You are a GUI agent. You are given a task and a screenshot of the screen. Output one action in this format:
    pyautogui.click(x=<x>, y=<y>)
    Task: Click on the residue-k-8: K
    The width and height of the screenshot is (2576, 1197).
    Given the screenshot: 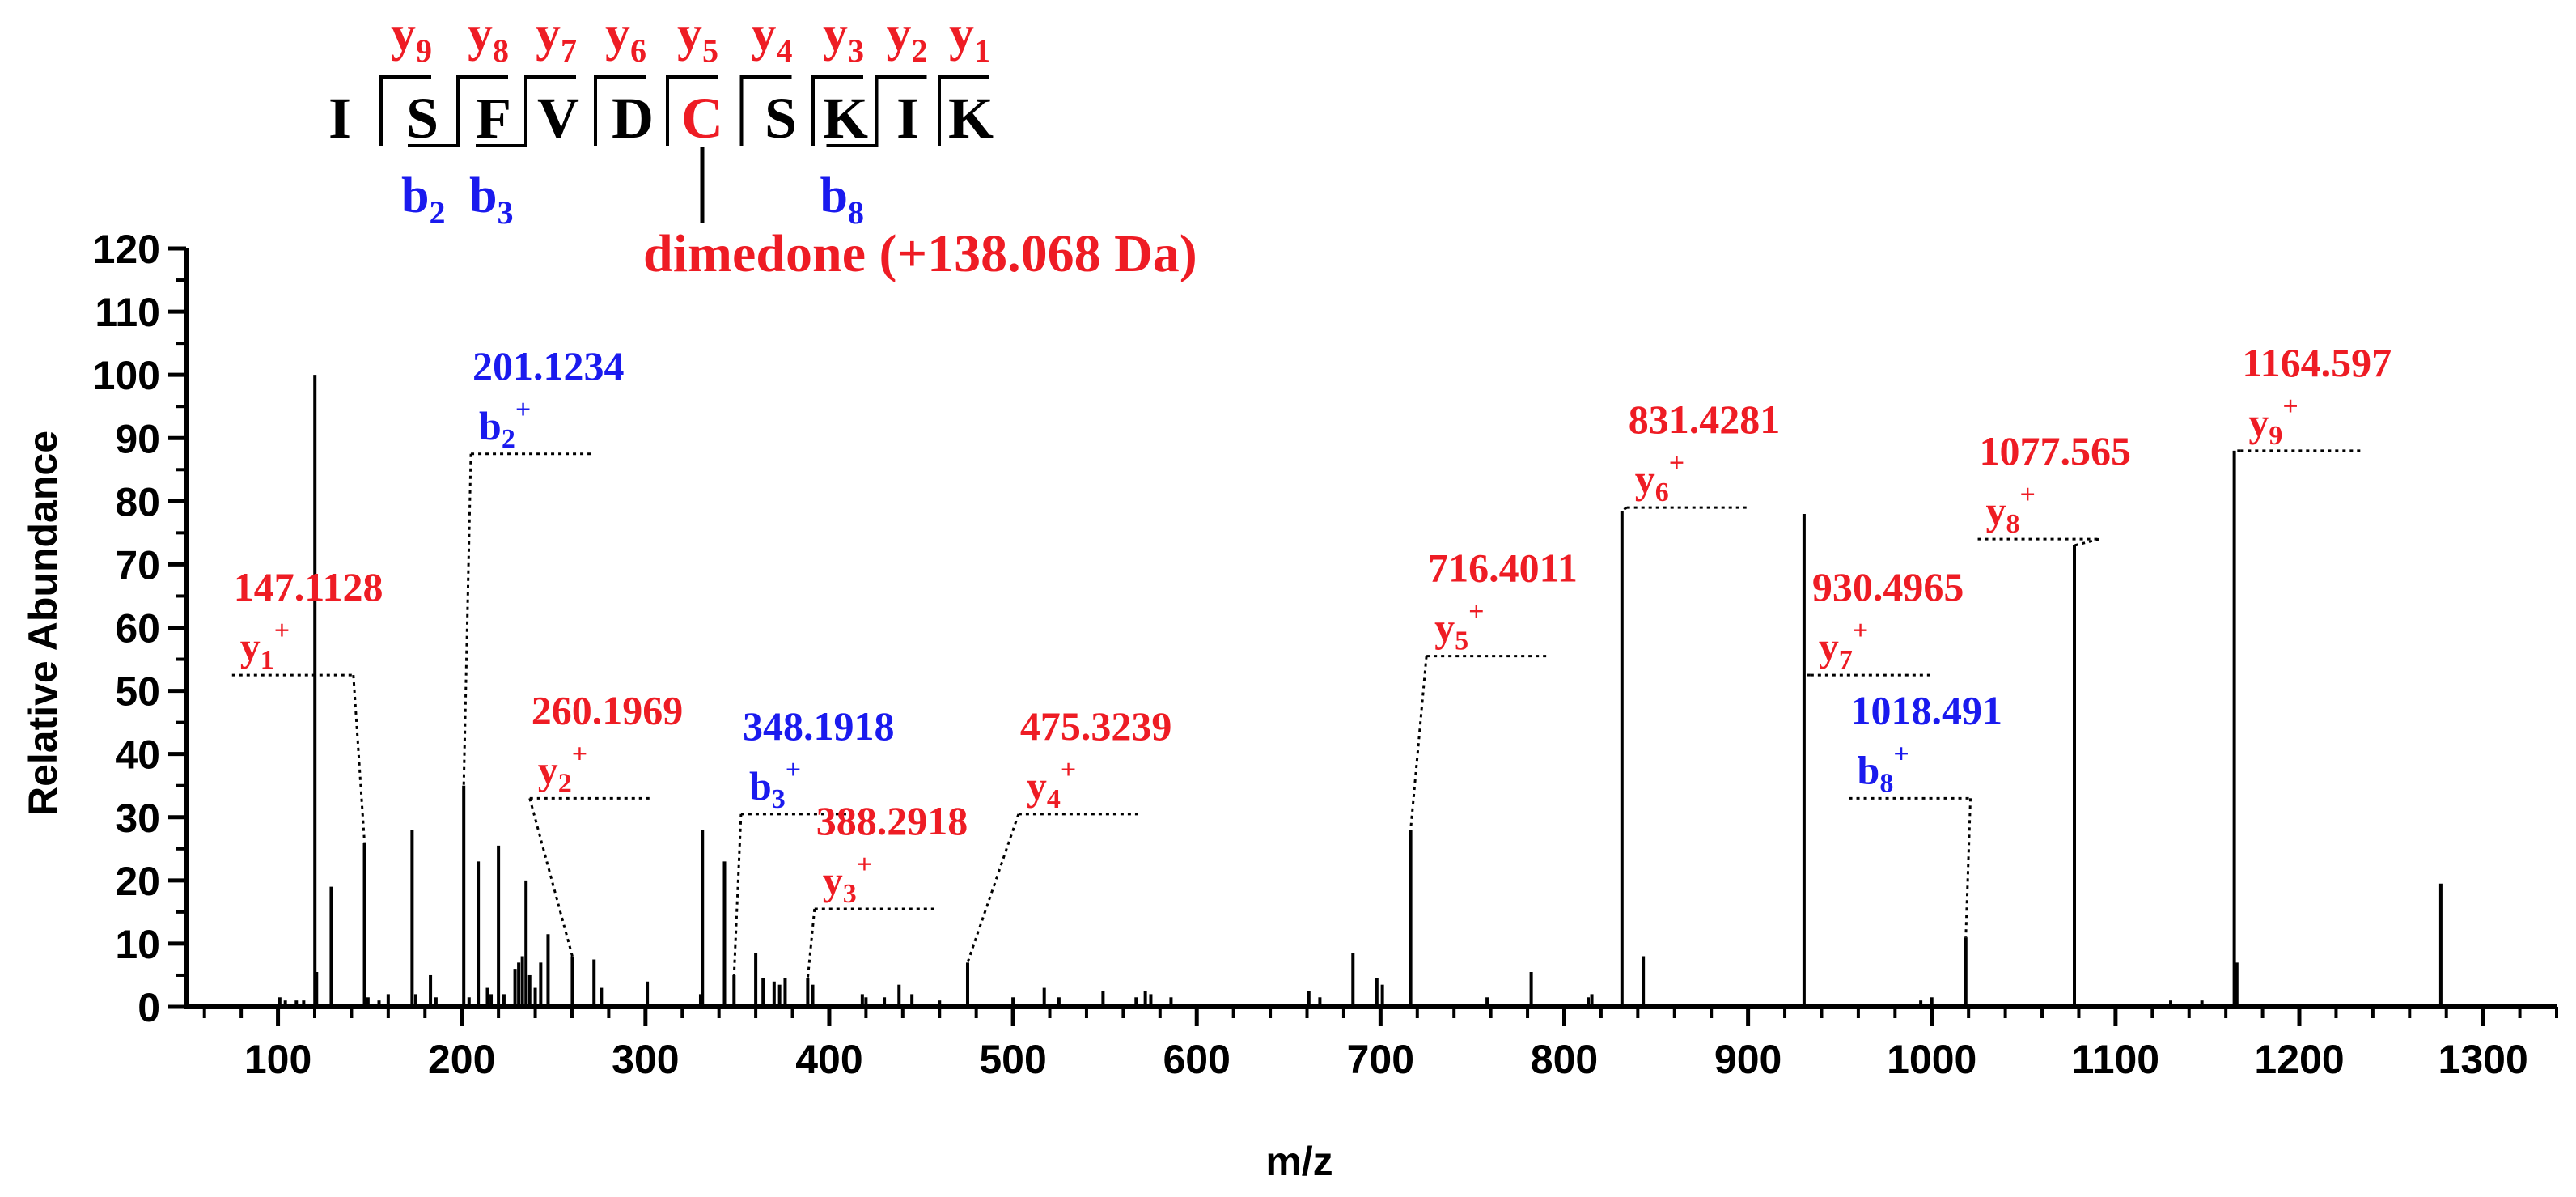 What is the action you would take?
    pyautogui.click(x=845, y=119)
    